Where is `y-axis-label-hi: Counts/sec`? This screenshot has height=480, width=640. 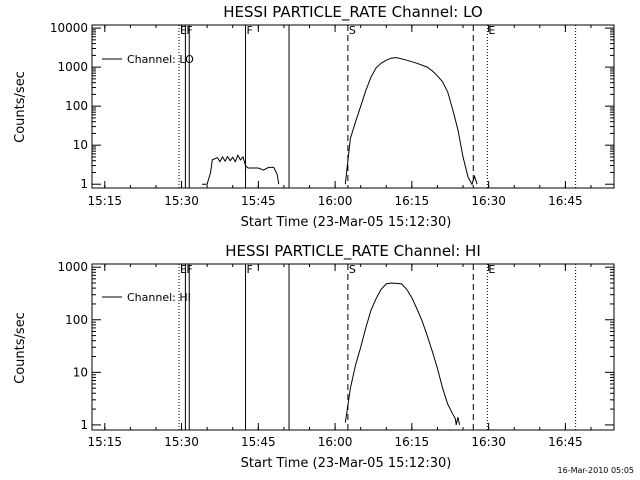 y-axis-label-hi: Counts/sec is located at coordinates (20, 348).